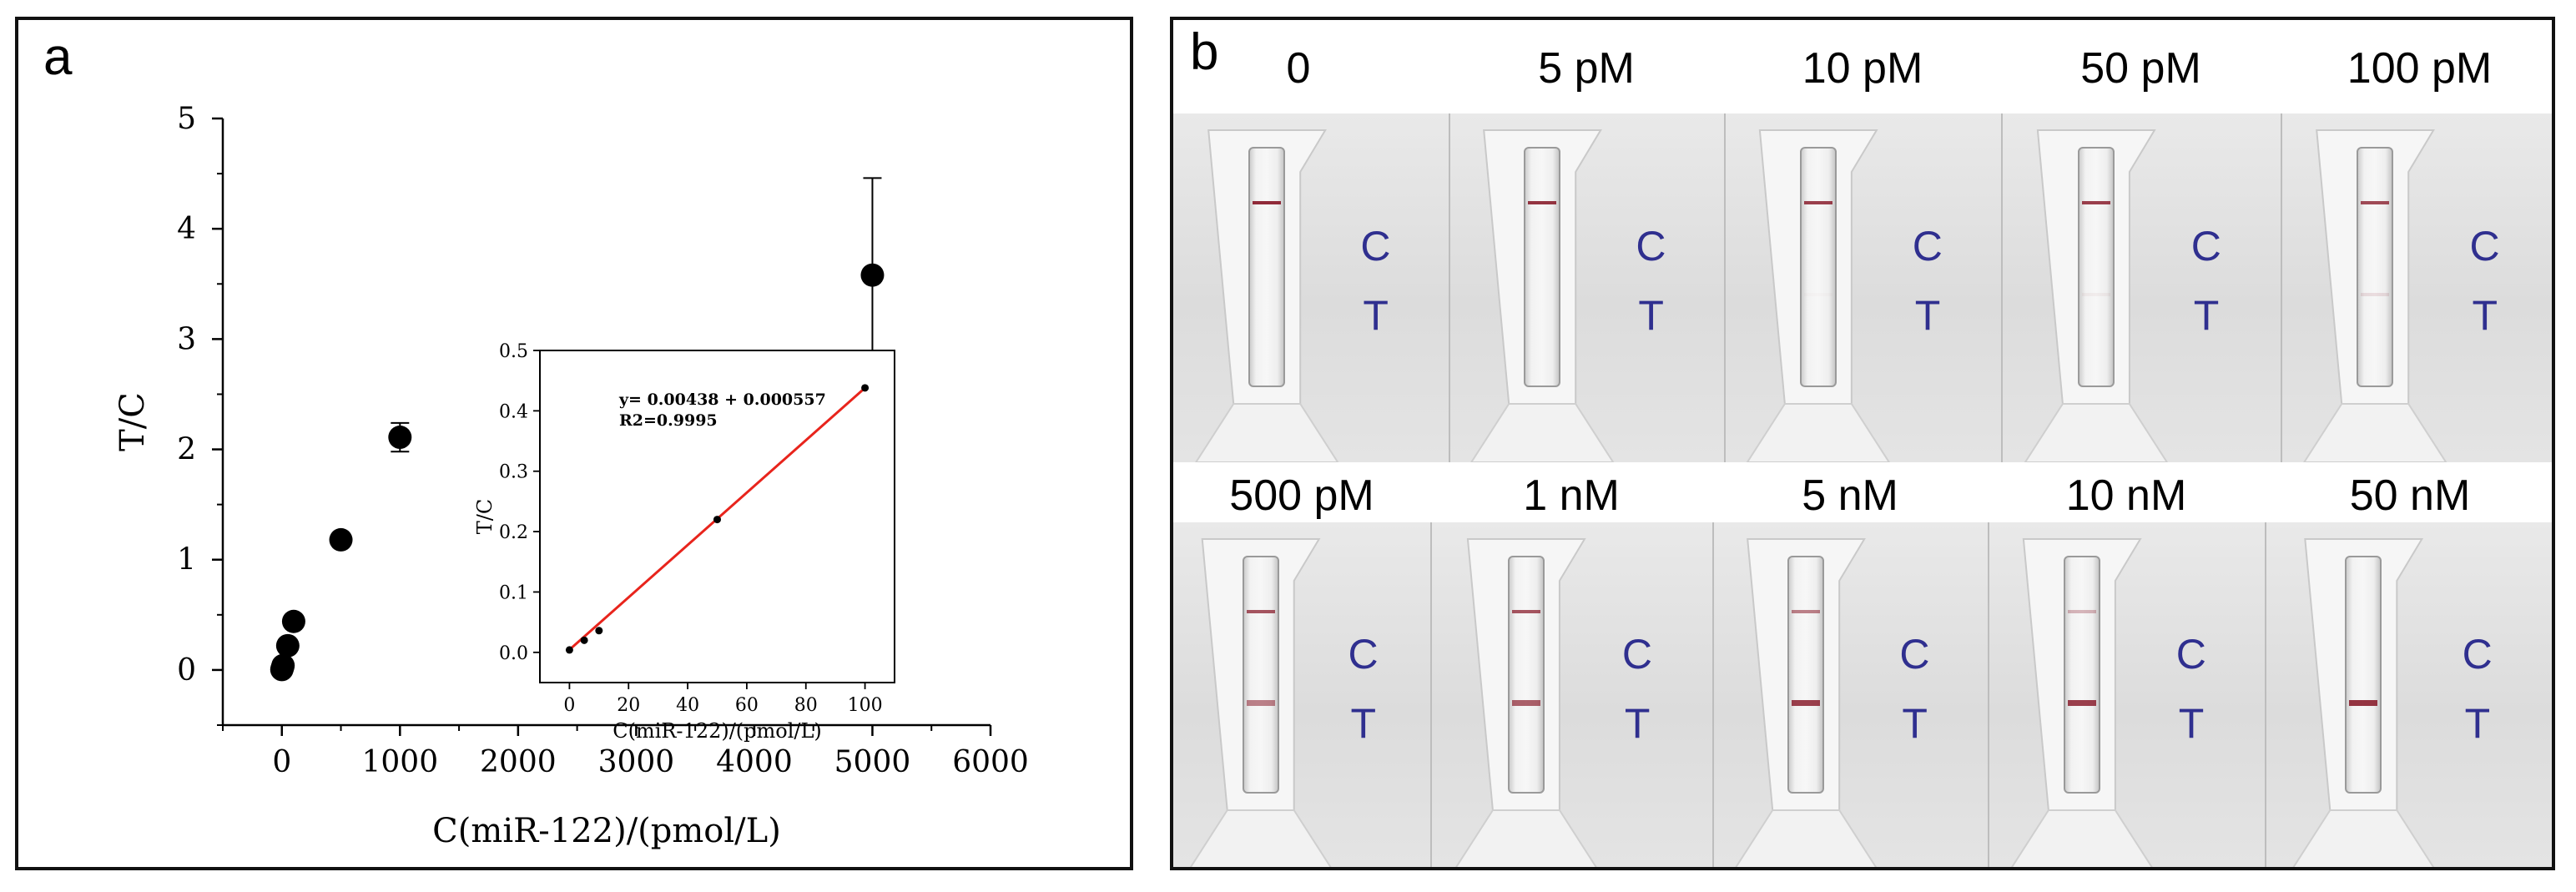 This screenshot has height=892, width=2576. Describe the element at coordinates (1850, 495) in the screenshot. I see `concentration-label: 5 nM` at that location.